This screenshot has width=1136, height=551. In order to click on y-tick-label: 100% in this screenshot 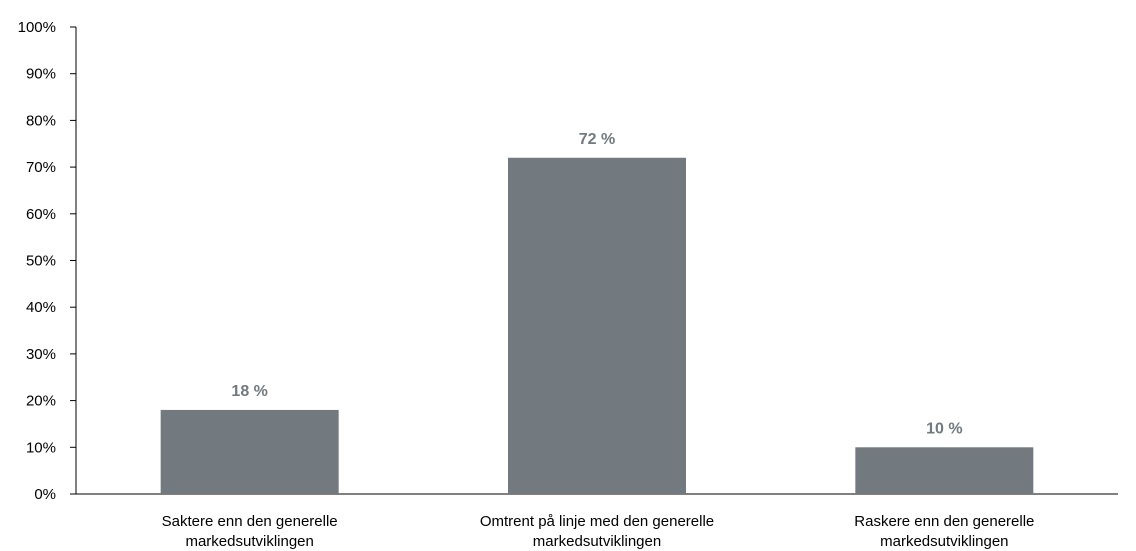, I will do `click(37, 27)`.